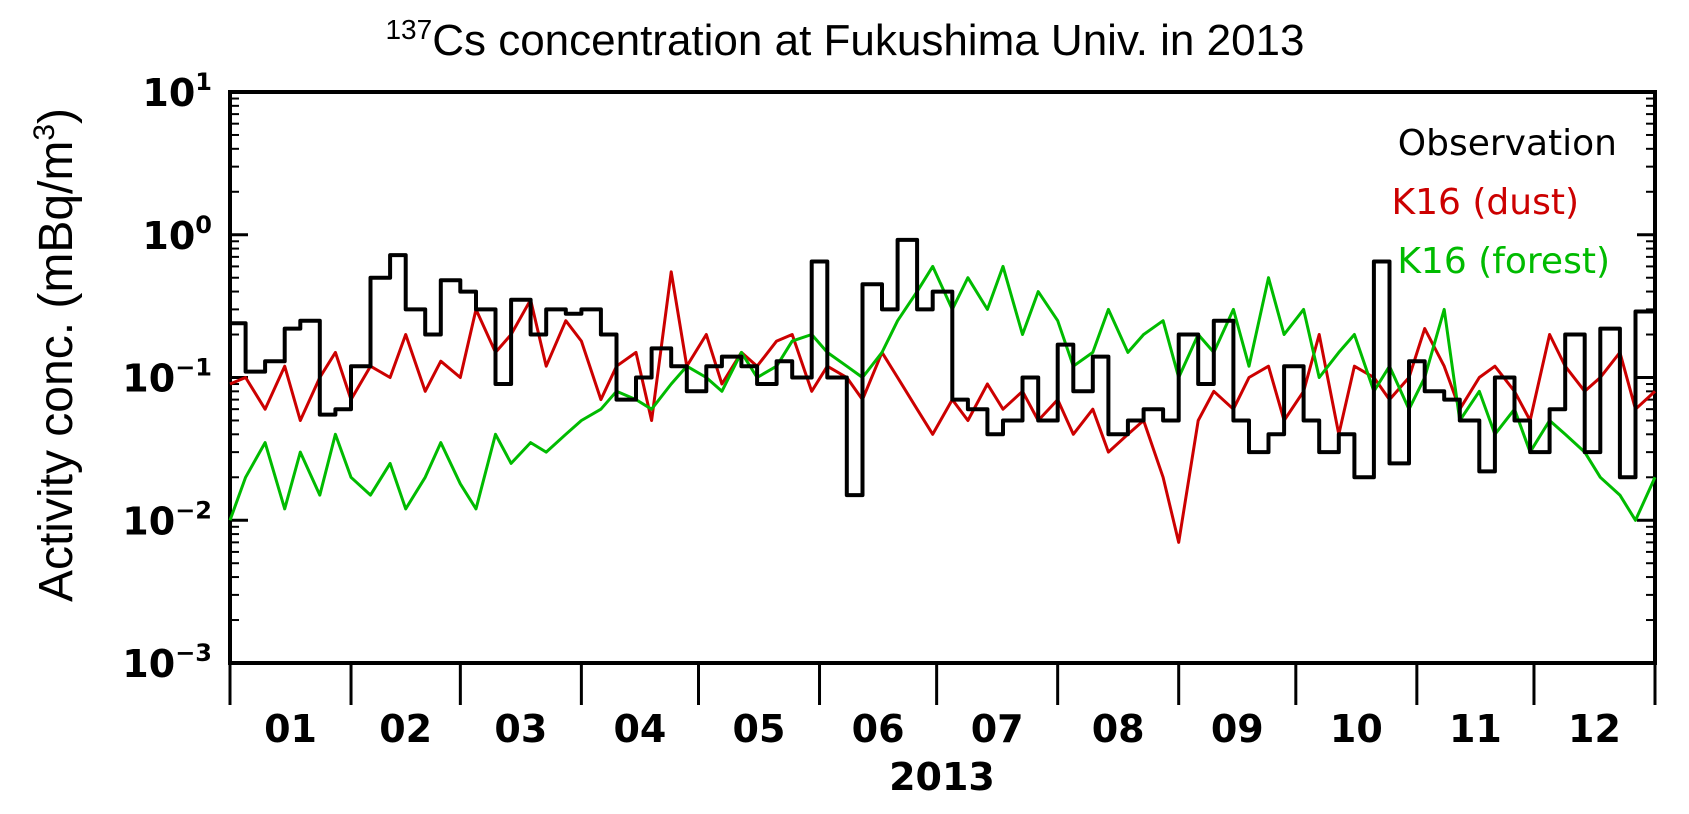 This screenshot has height=814, width=1689. I want to click on x-tick-label: 05, so click(759, 729).